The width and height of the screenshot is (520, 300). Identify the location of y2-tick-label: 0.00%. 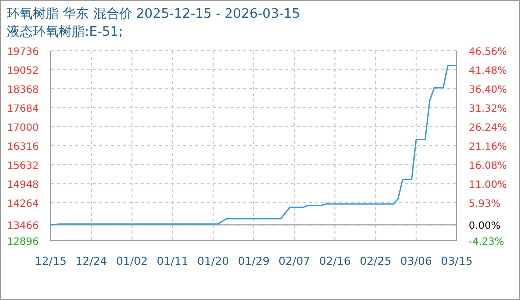
(485, 226).